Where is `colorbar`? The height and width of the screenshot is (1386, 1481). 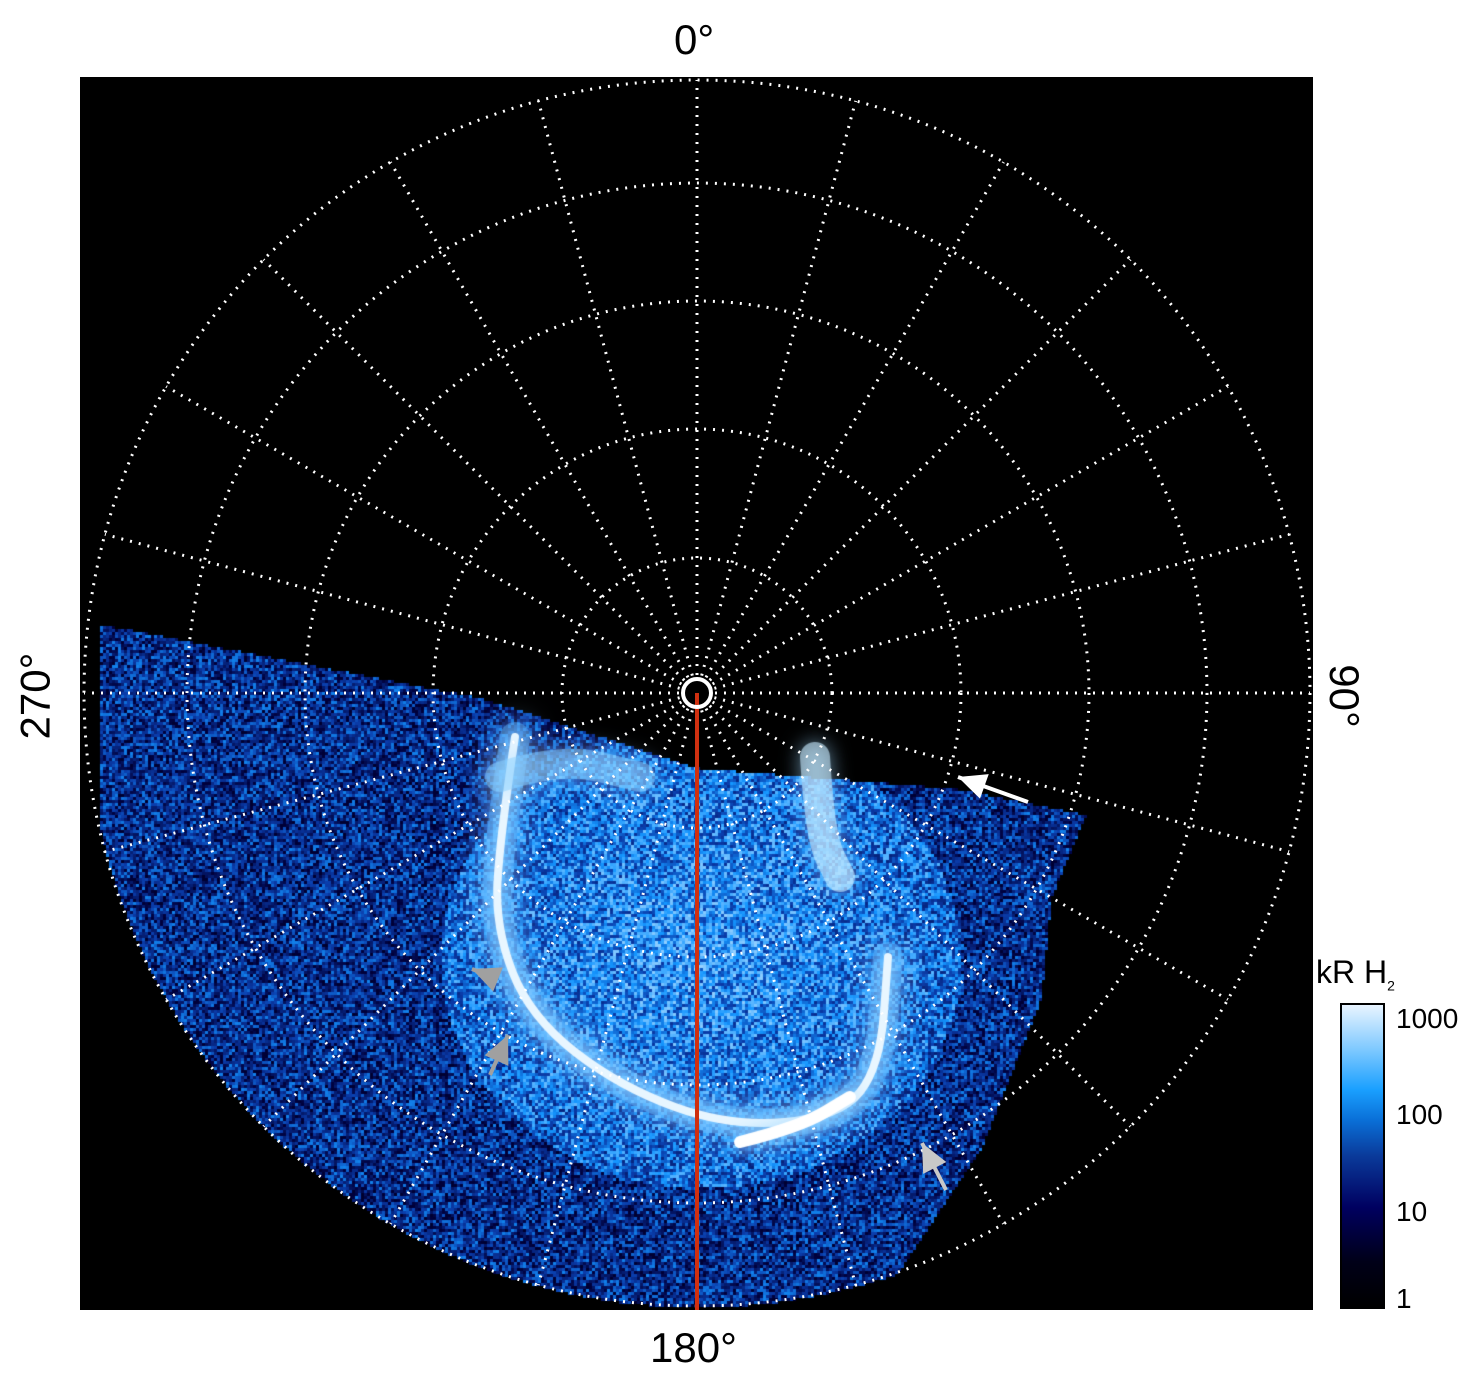 colorbar is located at coordinates (1362, 1156).